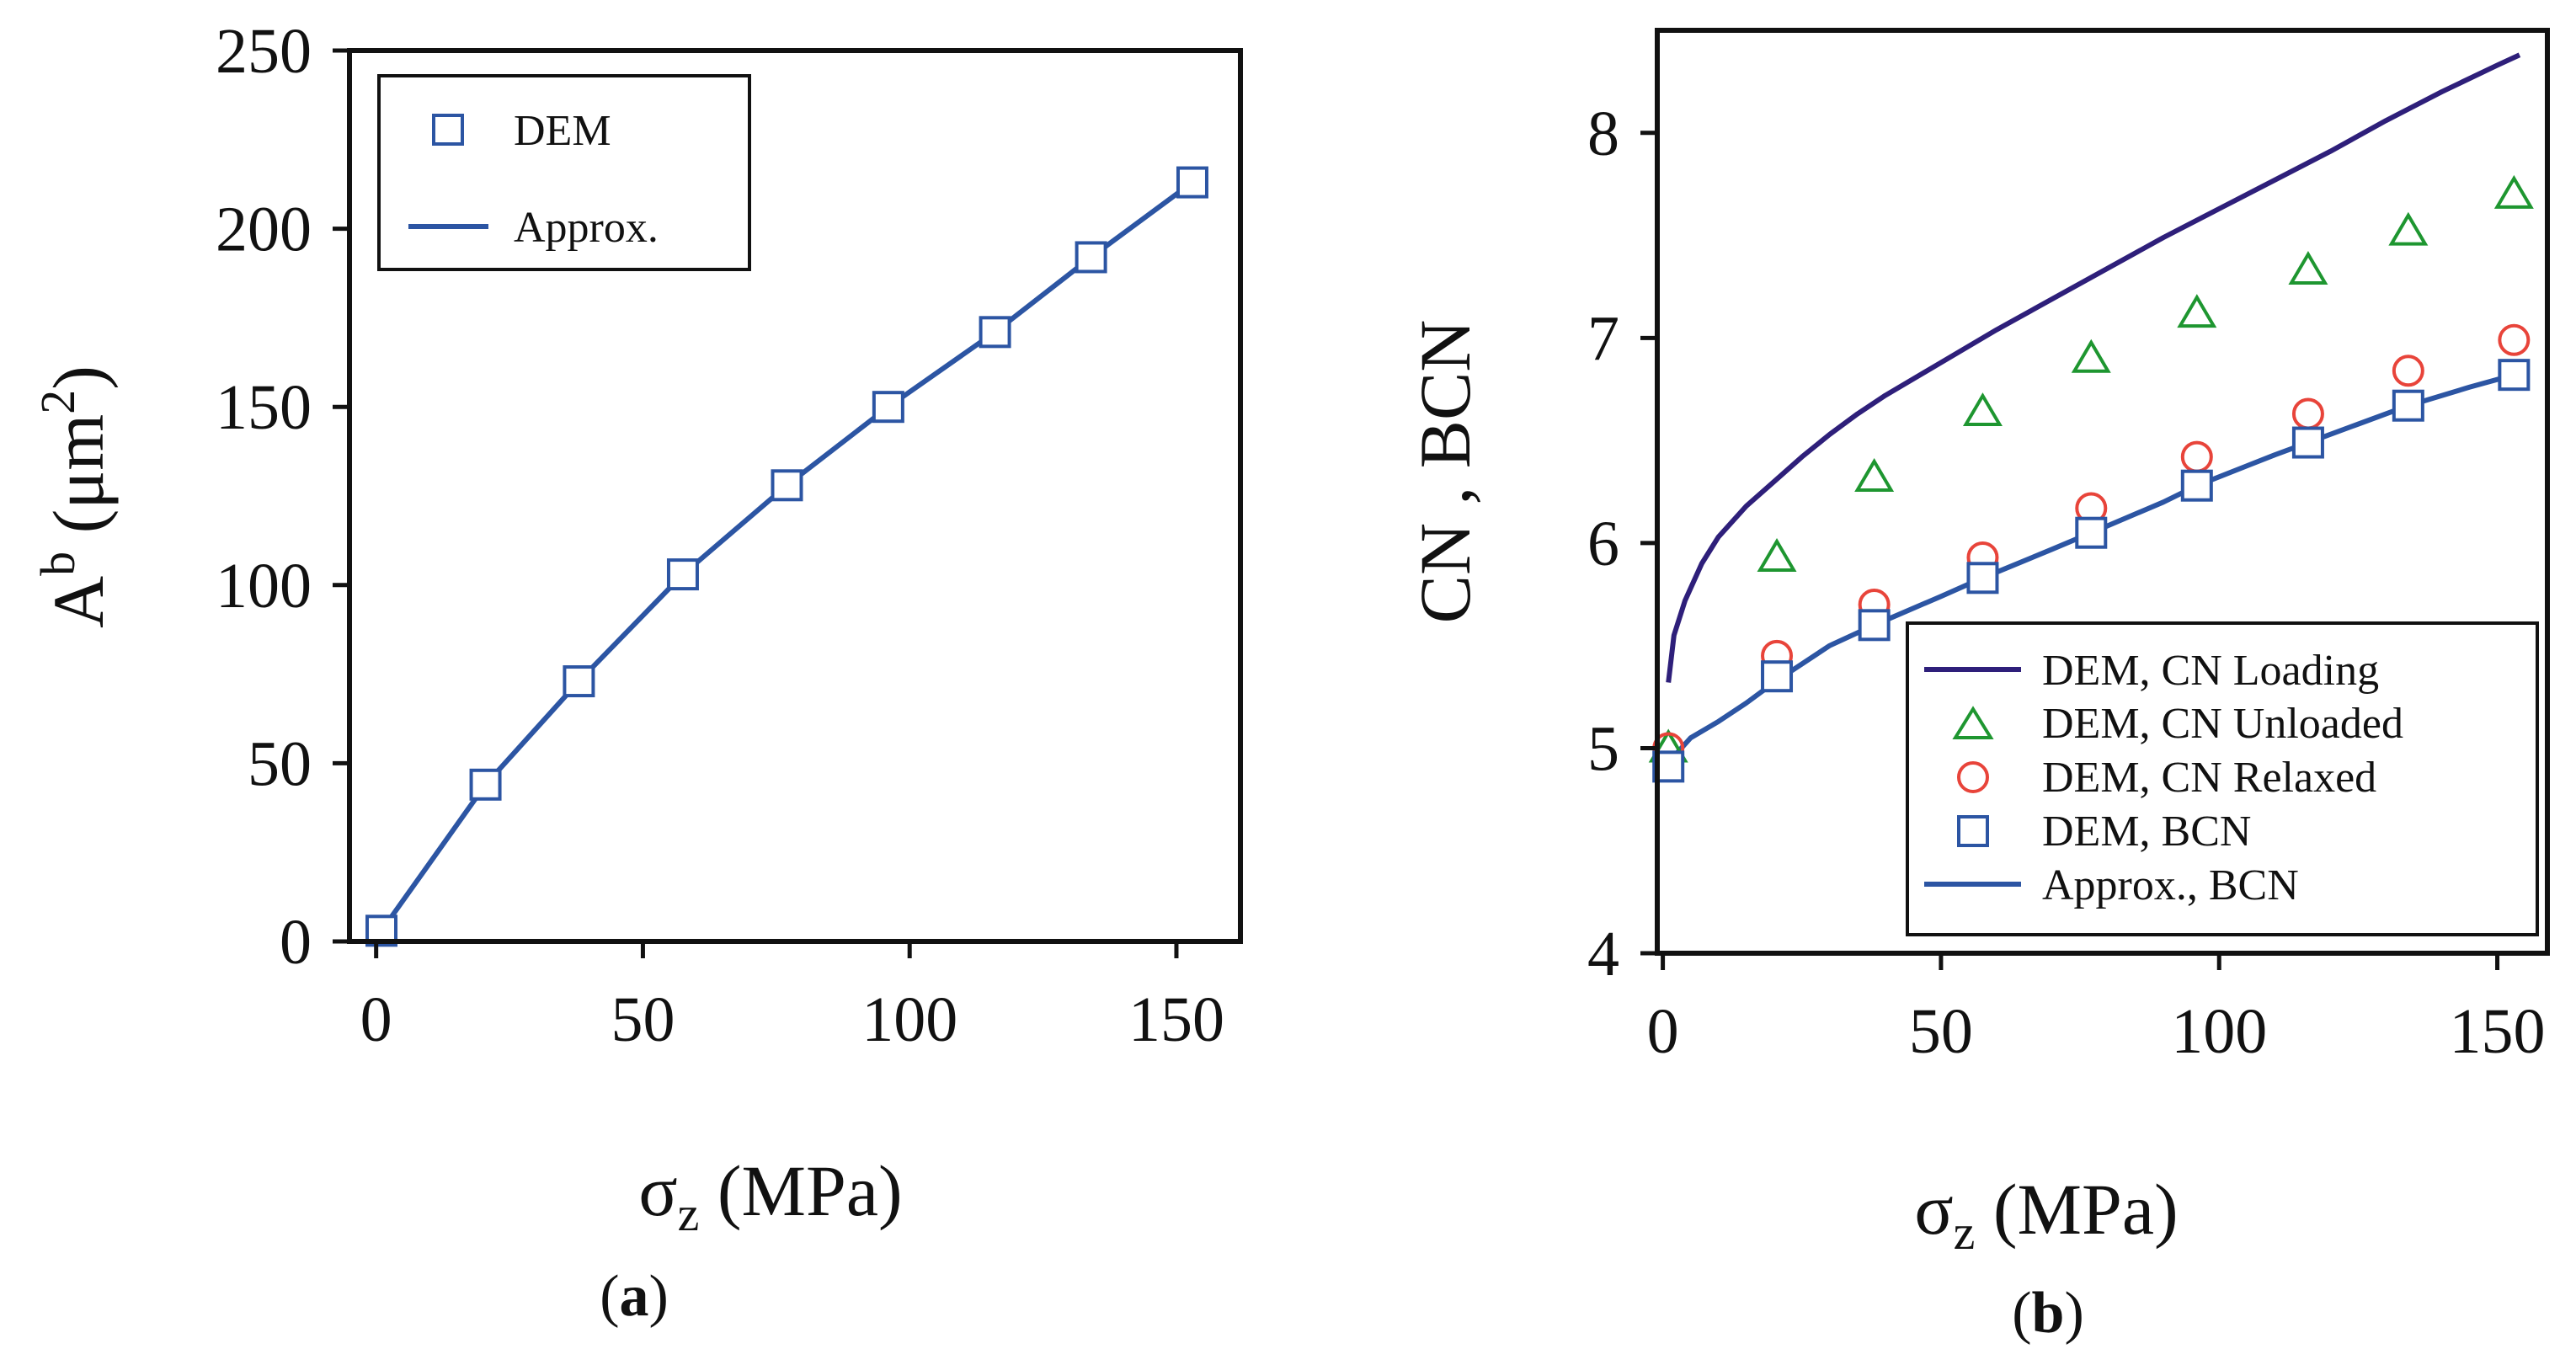 The image size is (2576, 1349). What do you see at coordinates (264, 586) in the screenshot?
I see `panel-a-y-tick-label: 100` at bounding box center [264, 586].